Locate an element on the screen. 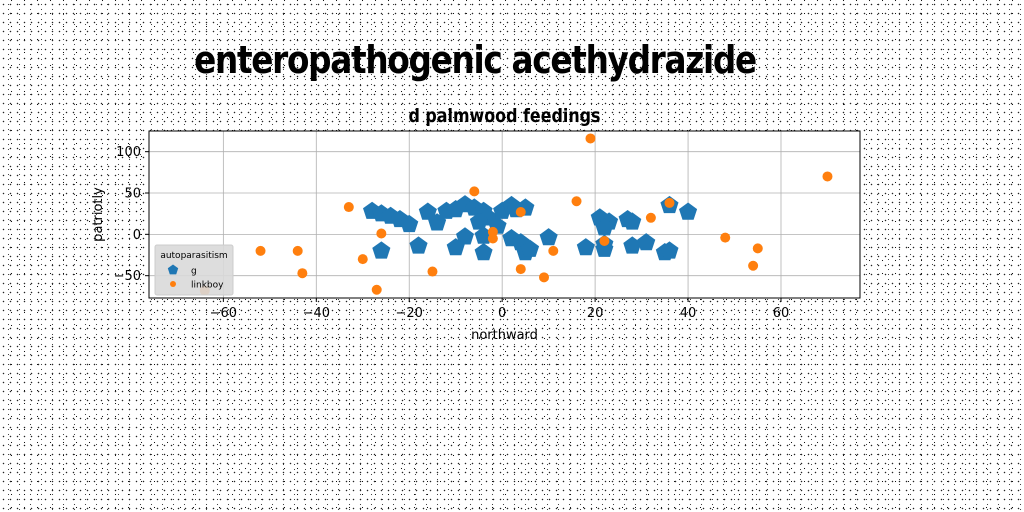  x-tick-label: −60 is located at coordinates (223, 313).